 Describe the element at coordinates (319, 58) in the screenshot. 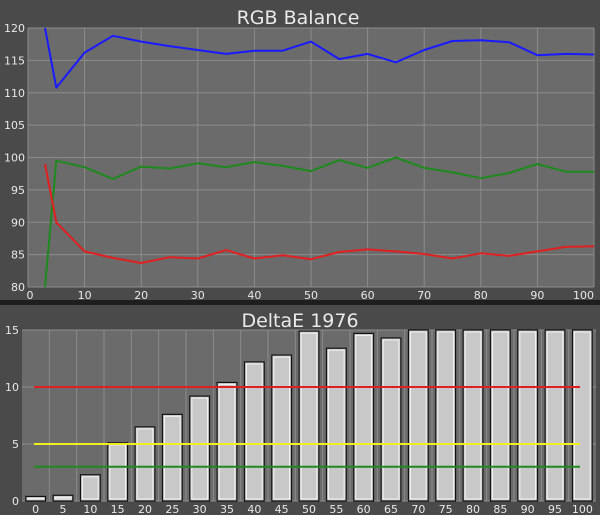

I see `blue-series-line` at that location.